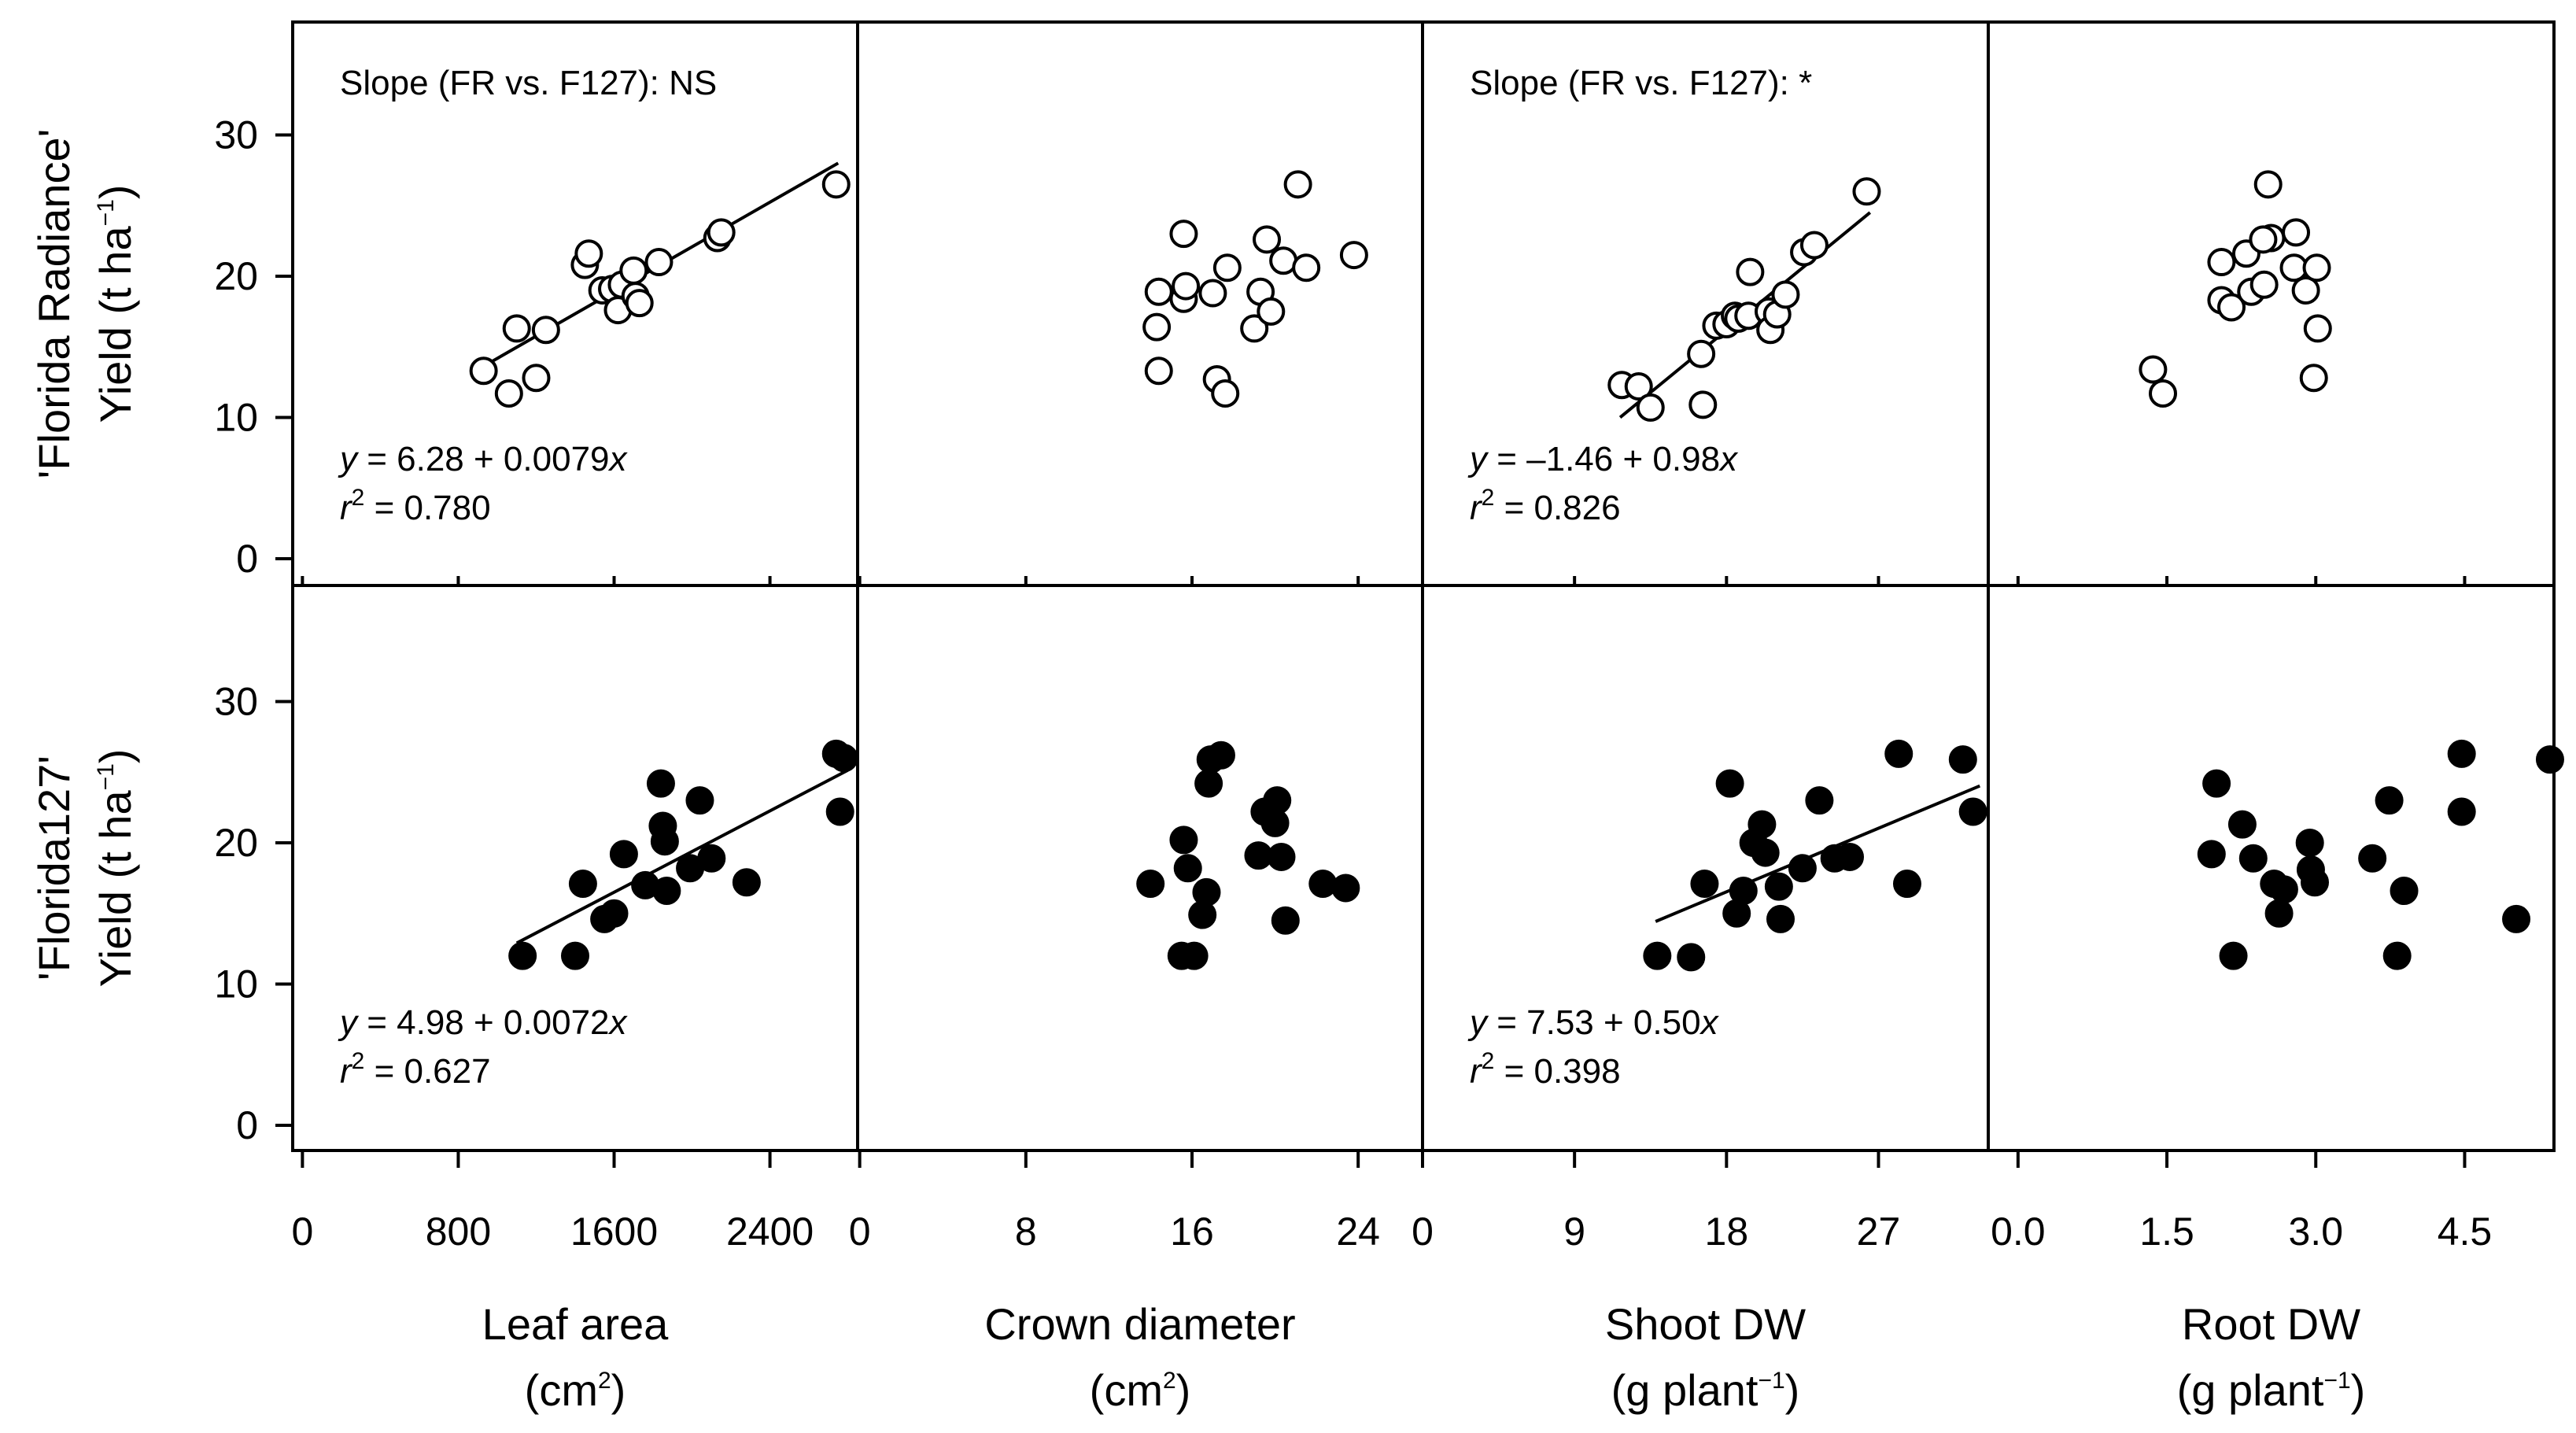  What do you see at coordinates (236, 843) in the screenshot?
I see `y-tick-label: 20` at bounding box center [236, 843].